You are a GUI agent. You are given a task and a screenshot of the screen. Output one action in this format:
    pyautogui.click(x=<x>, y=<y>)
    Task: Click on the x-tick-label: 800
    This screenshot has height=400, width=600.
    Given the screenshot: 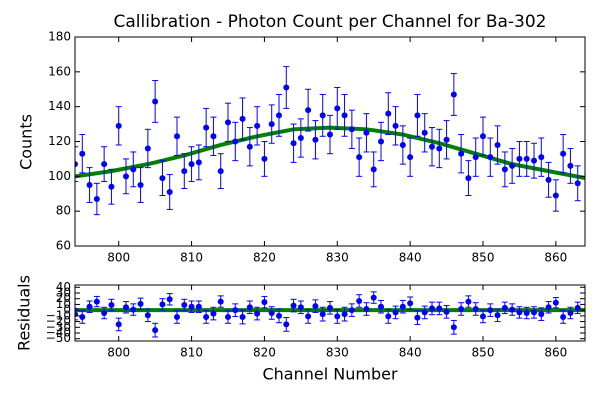 What is the action you would take?
    pyautogui.click(x=118, y=353)
    